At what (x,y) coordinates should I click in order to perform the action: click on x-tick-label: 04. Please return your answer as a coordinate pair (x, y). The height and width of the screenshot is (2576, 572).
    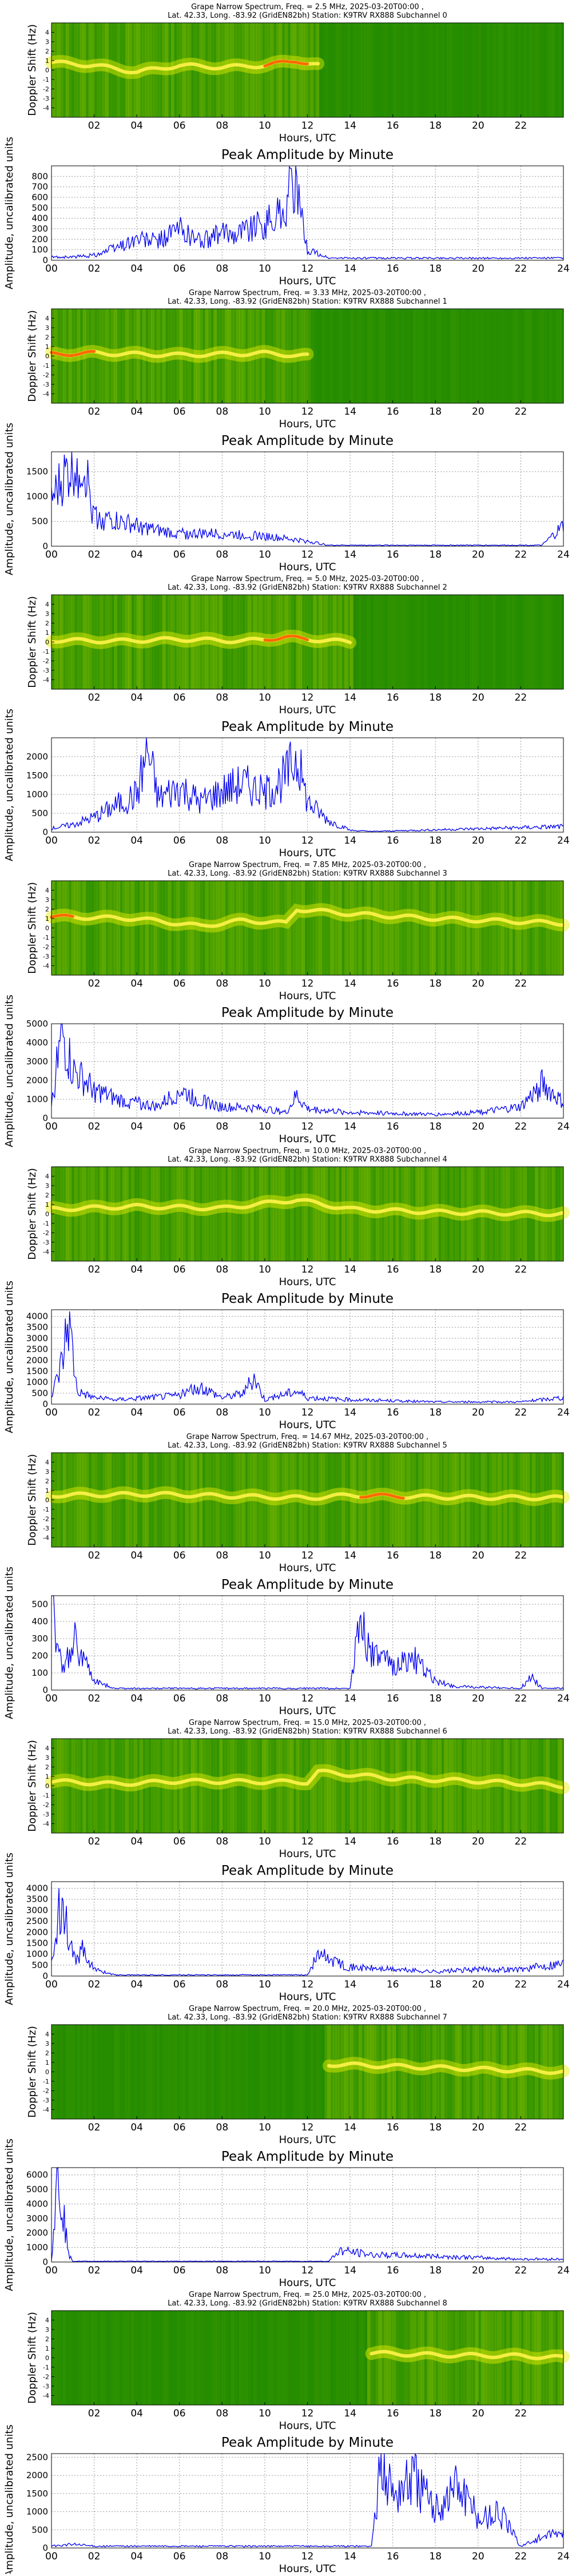
    Looking at the image, I should click on (136, 1555).